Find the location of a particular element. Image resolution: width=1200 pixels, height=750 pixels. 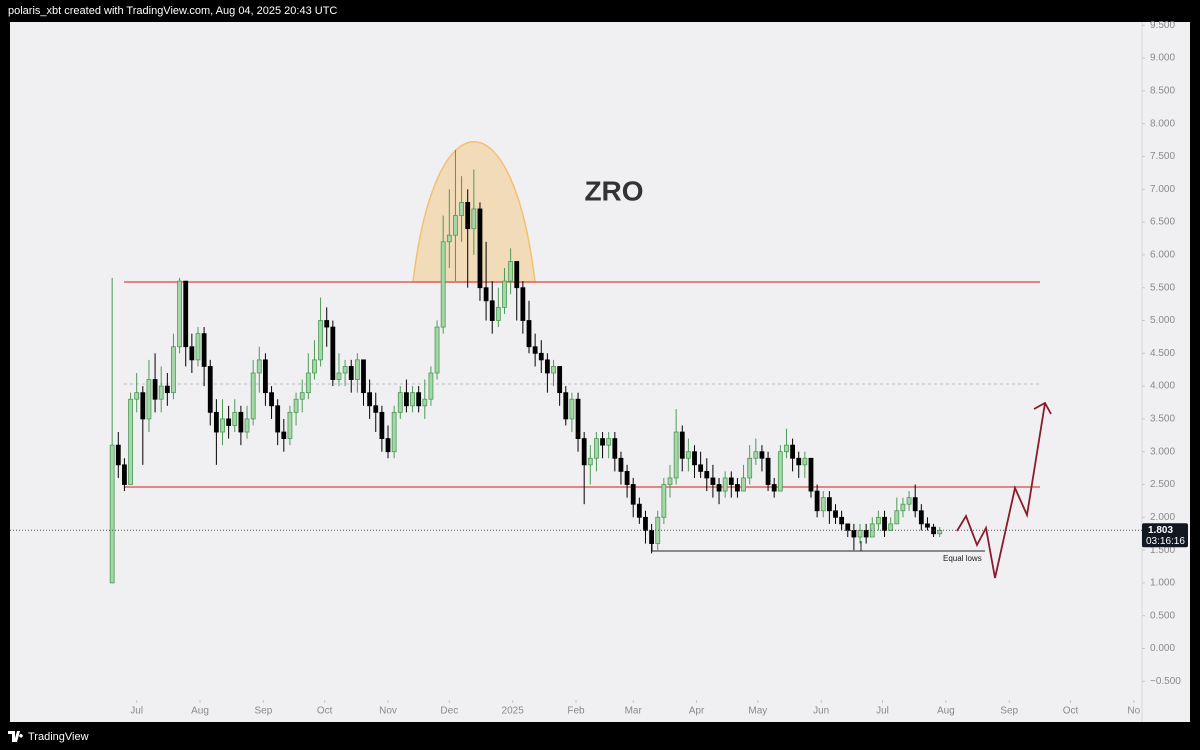

y-tick-label: 2.500 is located at coordinates (1162, 484).